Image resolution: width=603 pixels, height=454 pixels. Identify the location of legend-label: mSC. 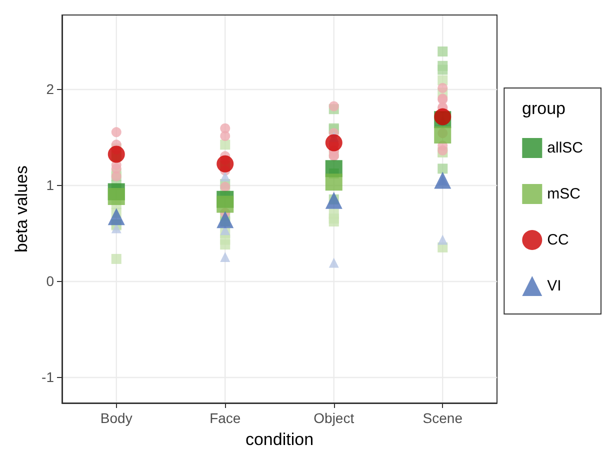
(564, 194).